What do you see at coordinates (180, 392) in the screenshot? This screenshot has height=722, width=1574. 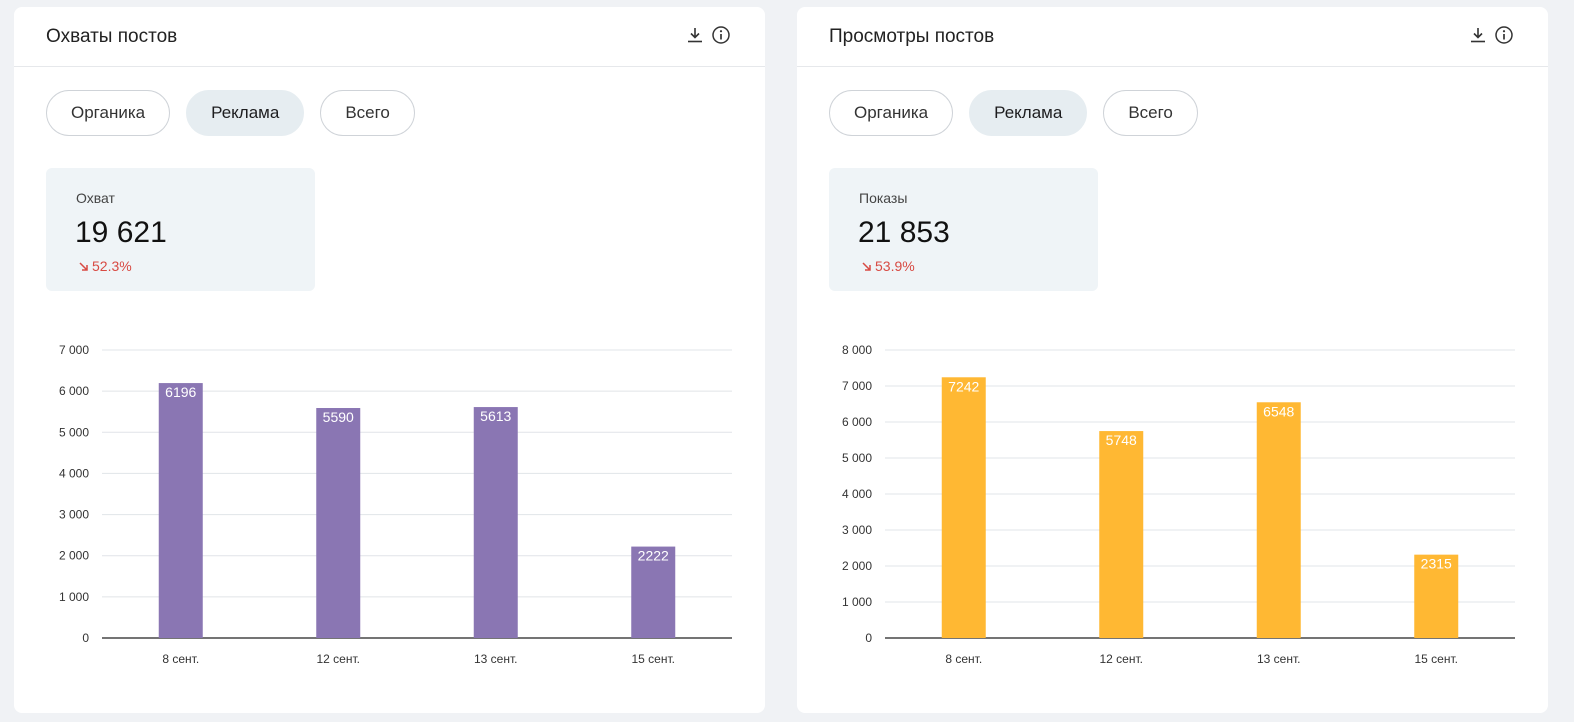 I see `bar-value-label: 6196` at bounding box center [180, 392].